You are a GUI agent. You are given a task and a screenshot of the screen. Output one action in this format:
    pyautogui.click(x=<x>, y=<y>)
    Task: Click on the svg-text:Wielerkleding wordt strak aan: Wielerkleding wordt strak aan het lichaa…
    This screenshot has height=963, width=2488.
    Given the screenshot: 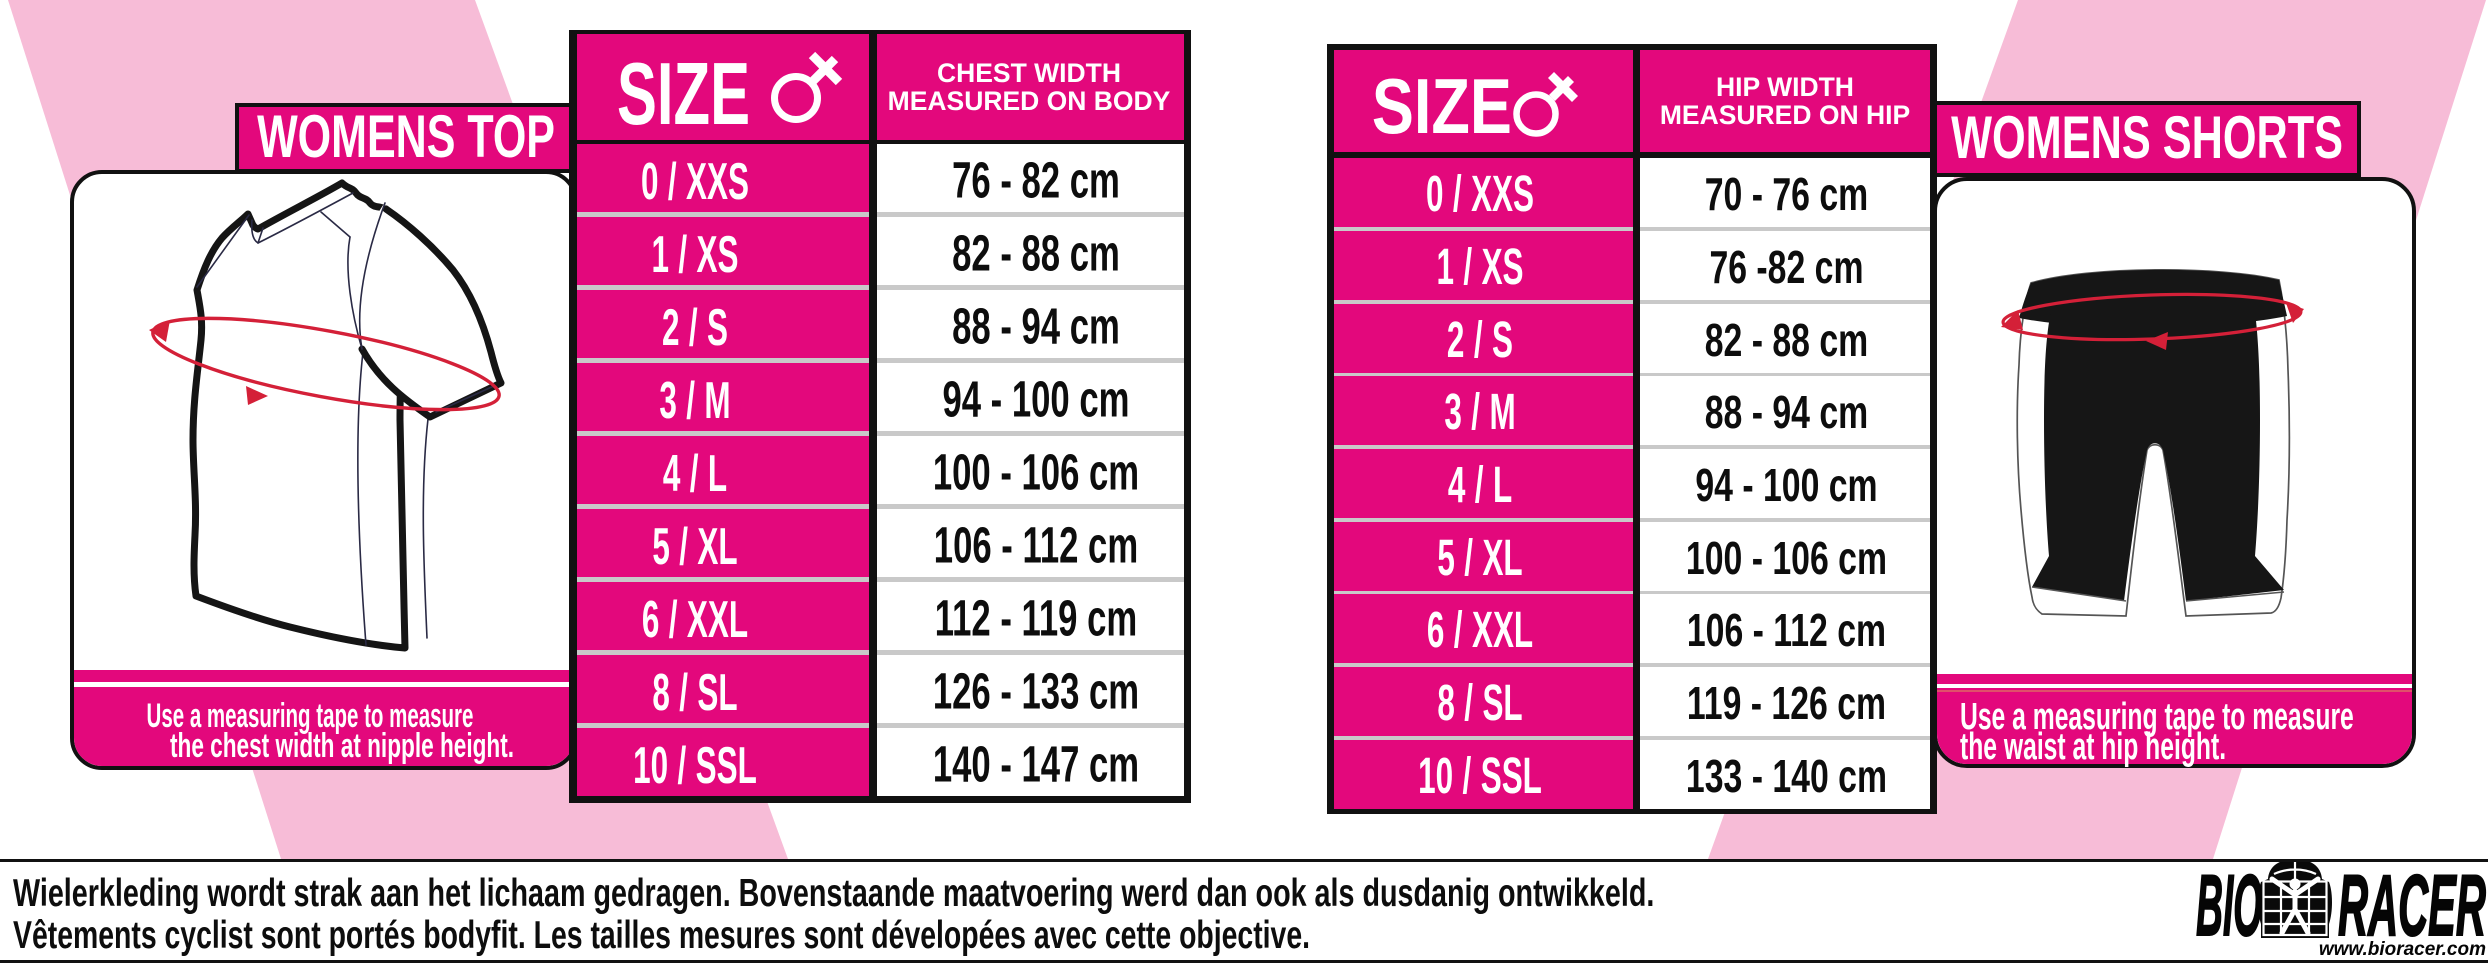 What is the action you would take?
    pyautogui.click(x=833, y=893)
    